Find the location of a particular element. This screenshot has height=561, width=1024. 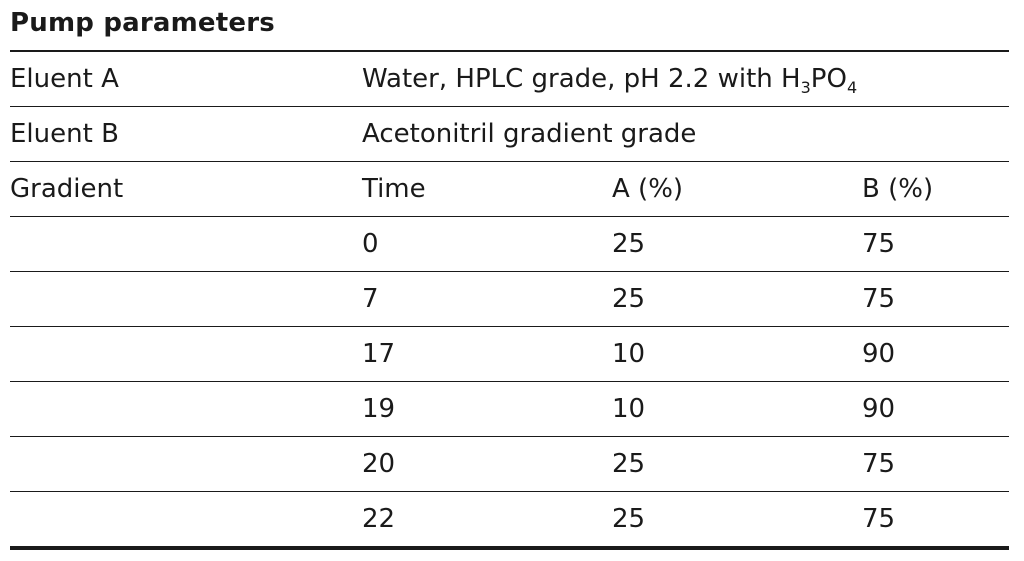

eluent-b-value: Acetonitril gradient grade is located at coordinates (686, 134).